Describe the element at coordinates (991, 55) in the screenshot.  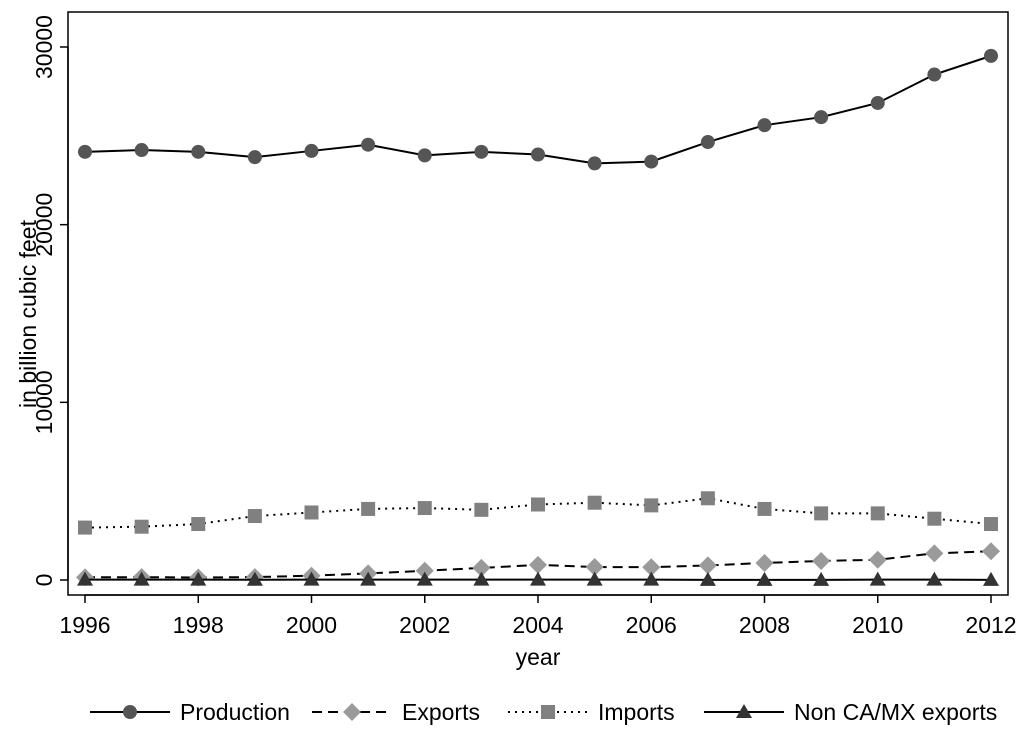
I see `data-point-production-2012` at that location.